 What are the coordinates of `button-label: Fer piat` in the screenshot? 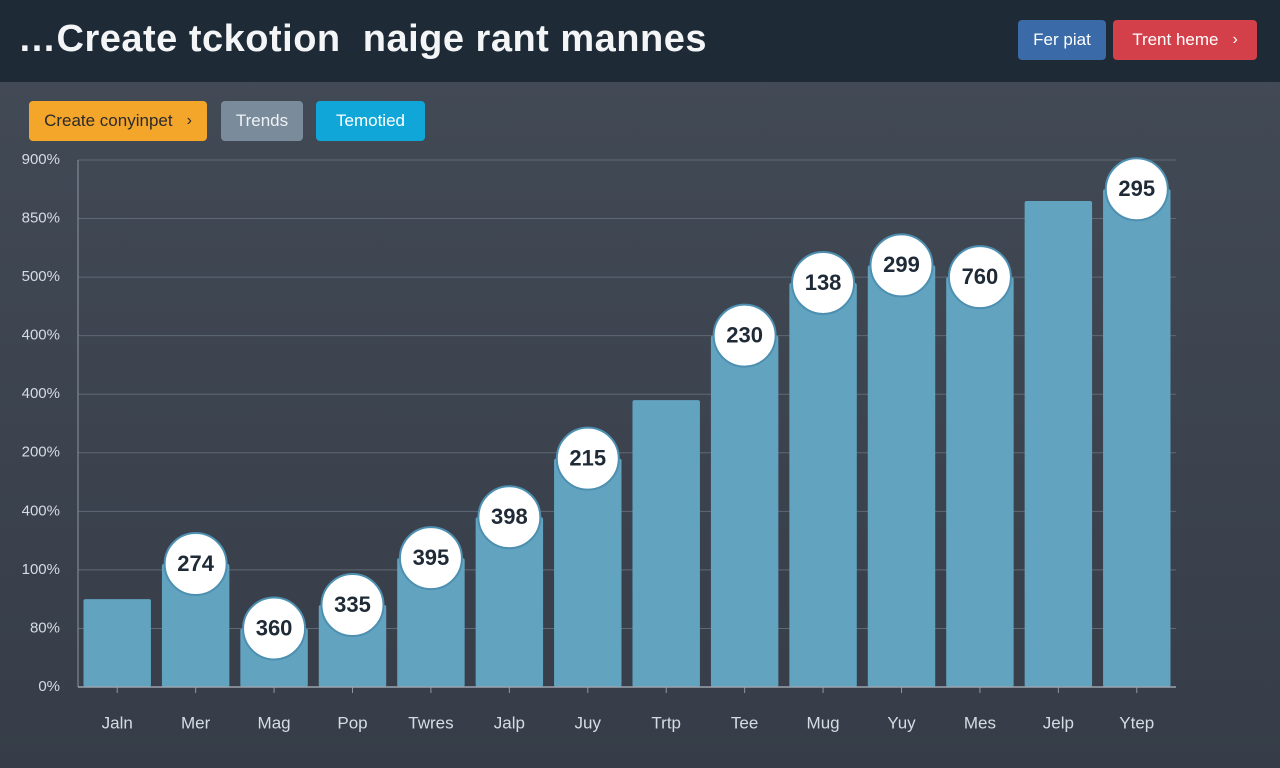 It's located at (1062, 39).